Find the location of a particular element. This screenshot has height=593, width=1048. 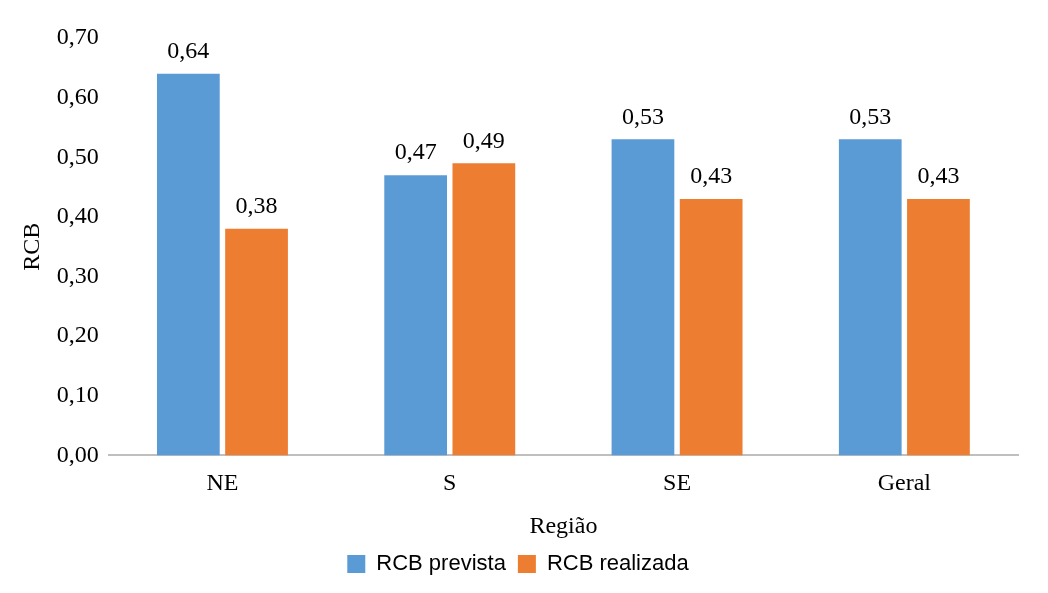

data-label: 0,47 is located at coordinates (415, 151).